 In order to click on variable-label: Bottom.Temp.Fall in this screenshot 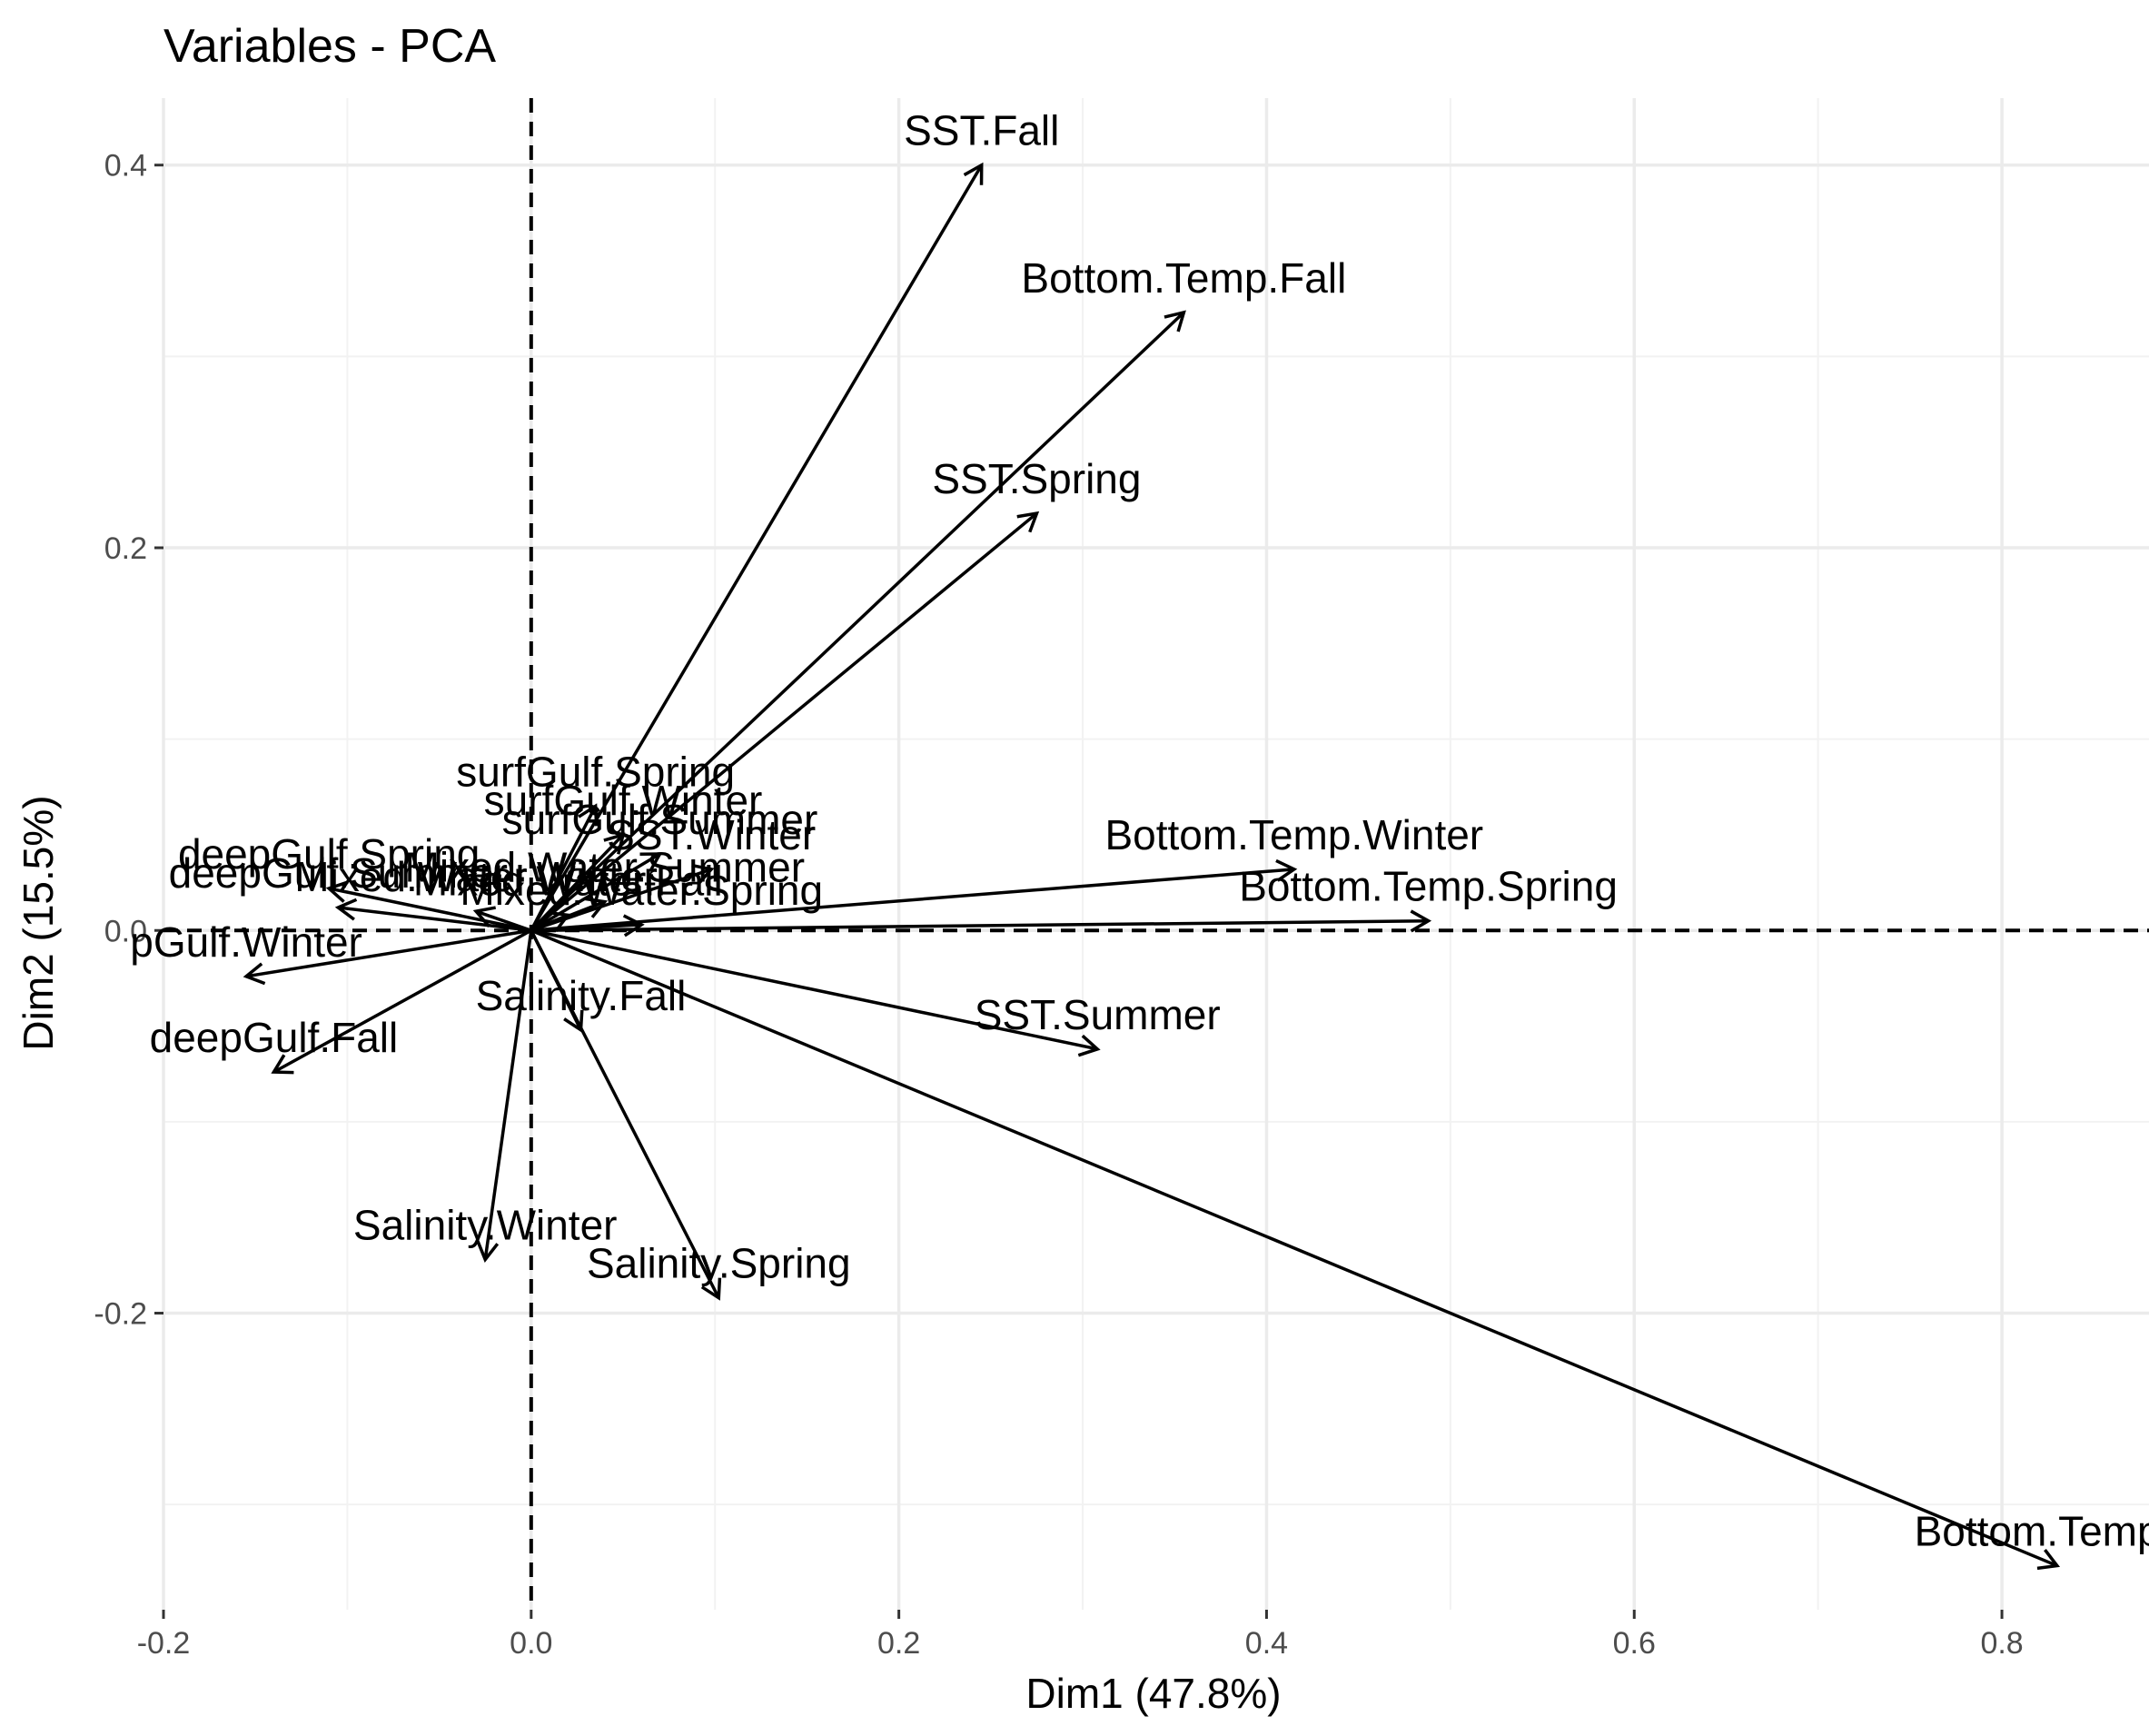, I will do `click(1183, 278)`.